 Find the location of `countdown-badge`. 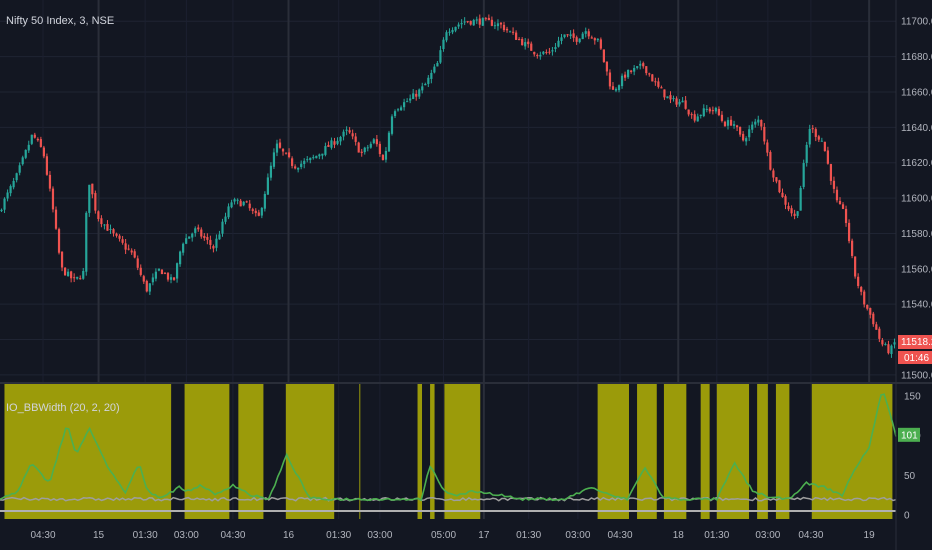

countdown-badge is located at coordinates (915, 357).